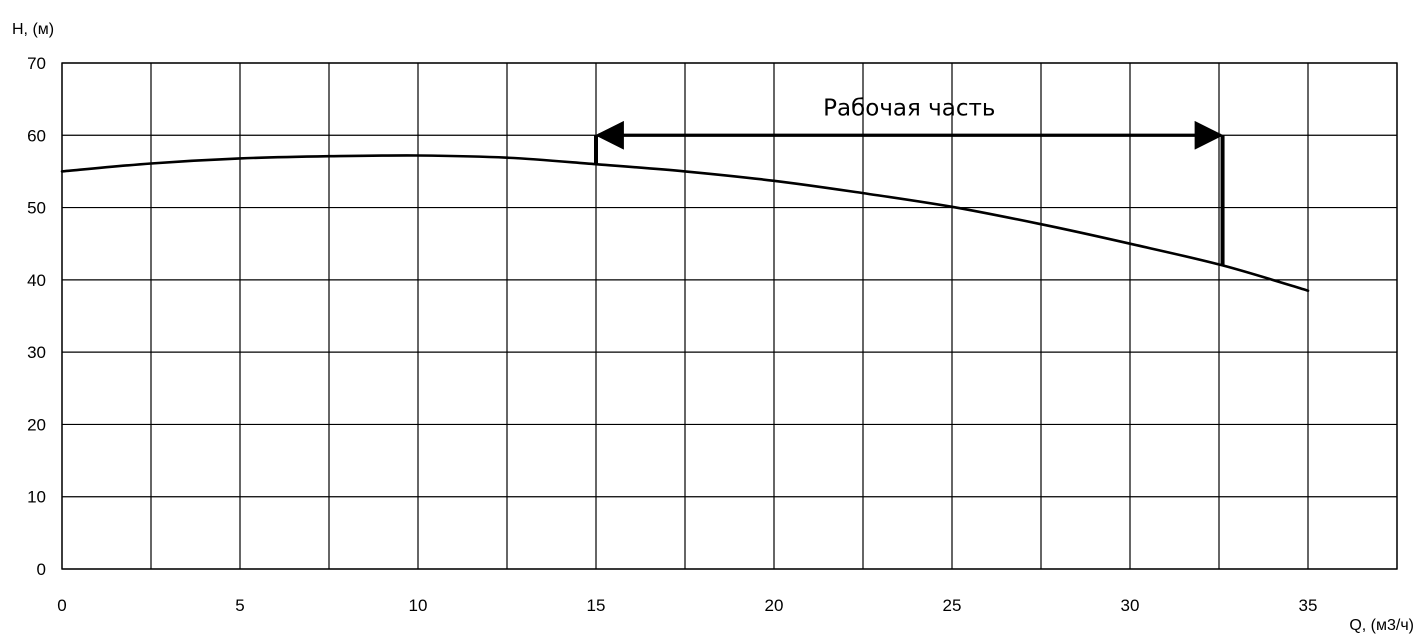  I want to click on x-tick-label: 5, so click(239, 605).